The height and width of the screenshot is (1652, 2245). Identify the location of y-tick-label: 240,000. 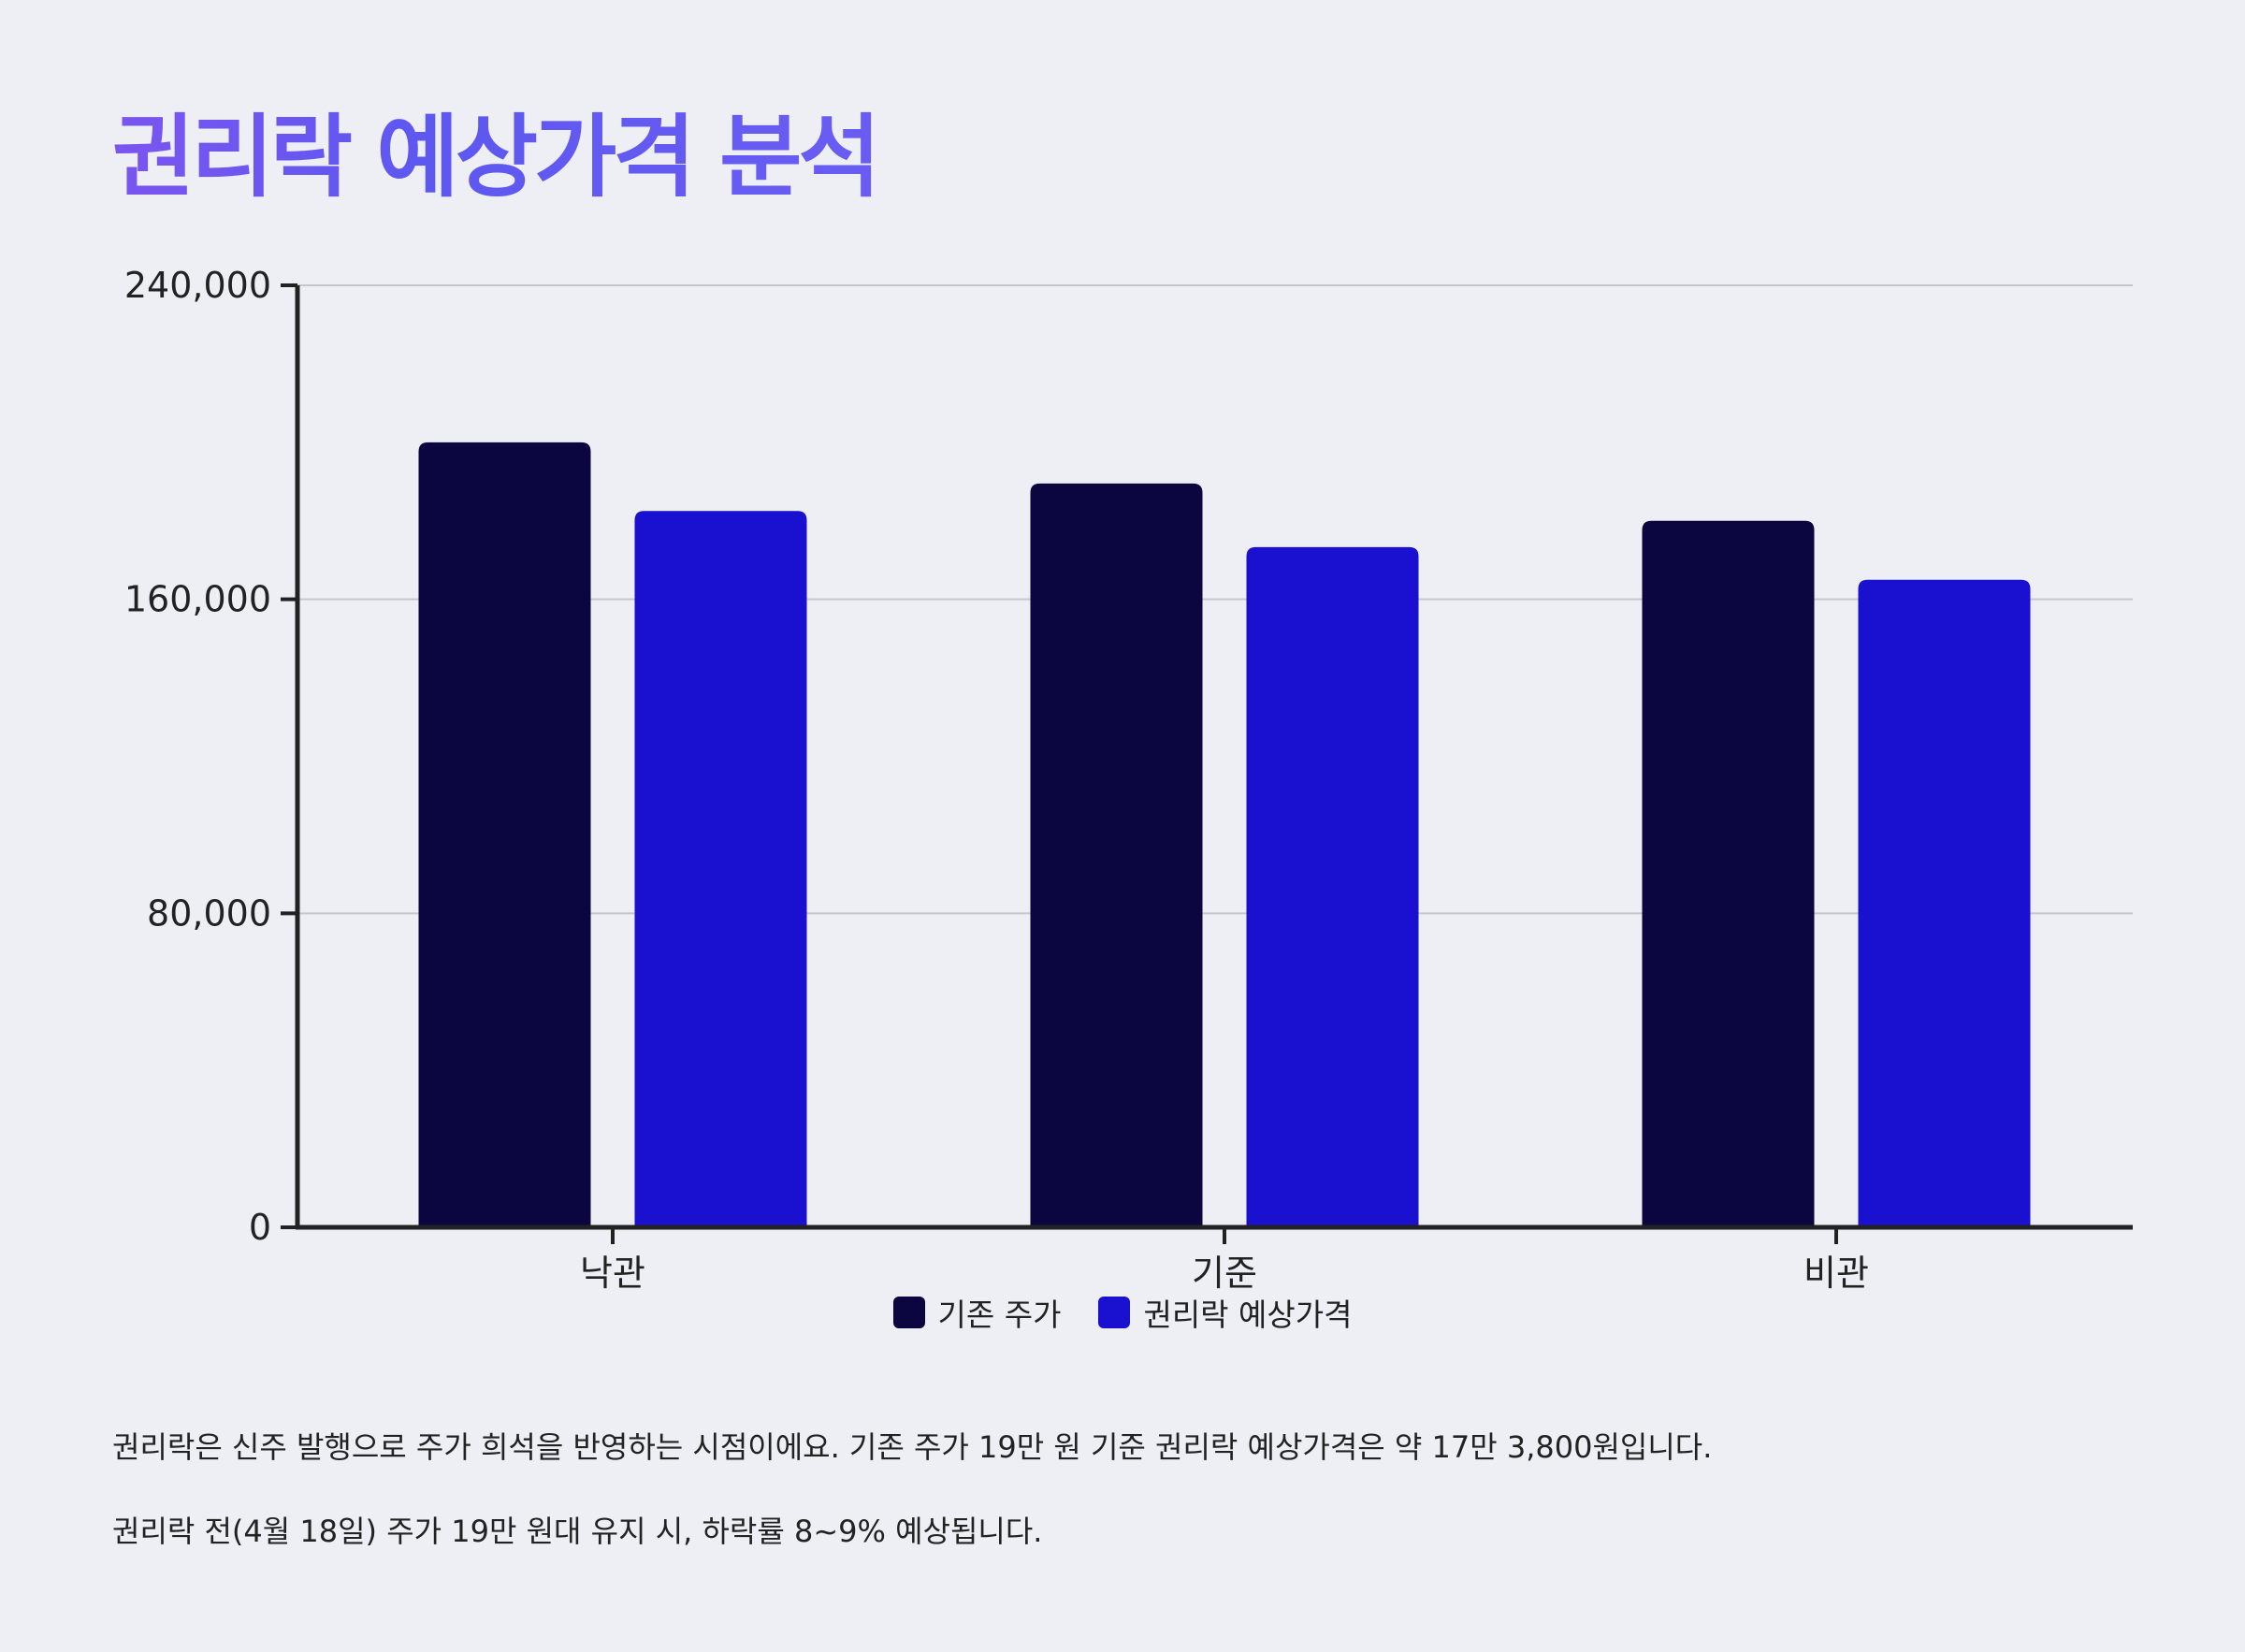
(198, 285).